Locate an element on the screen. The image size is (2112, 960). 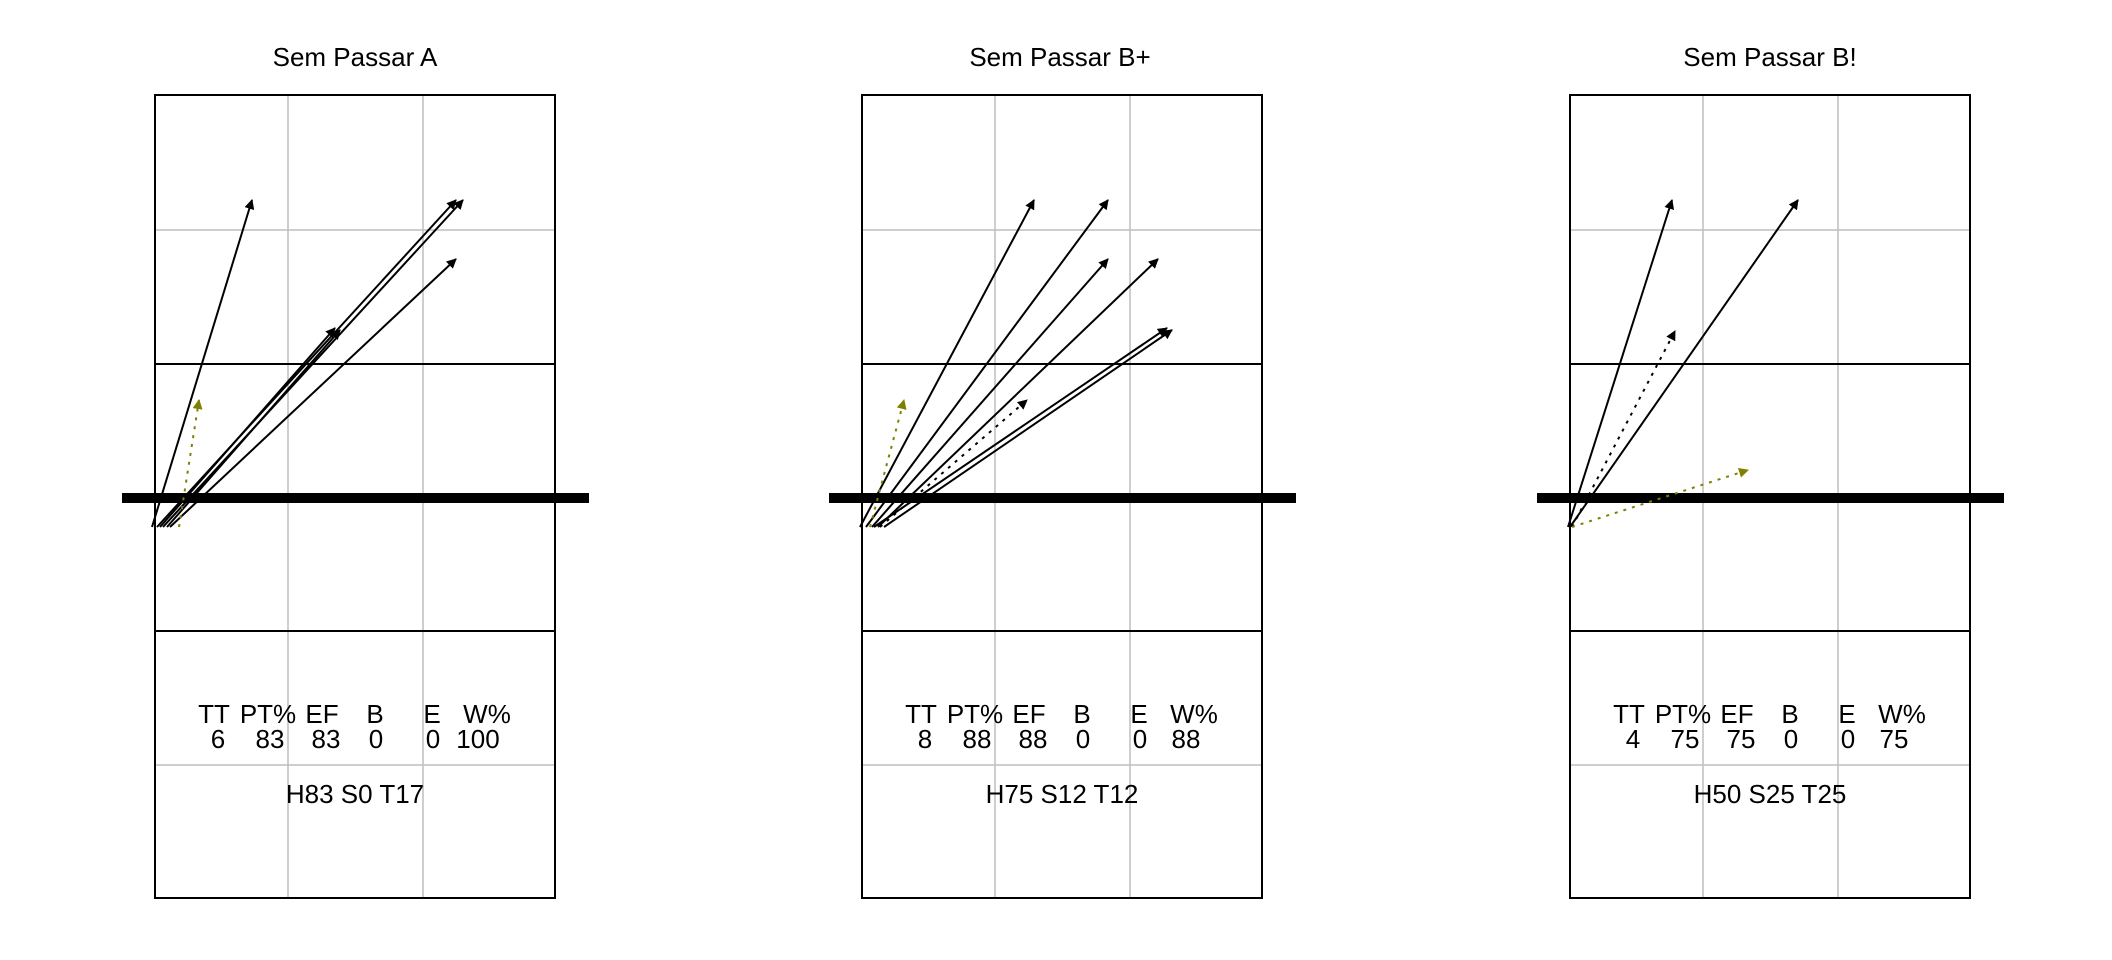
summary: H50 S25 T25 is located at coordinates (1770, 794).